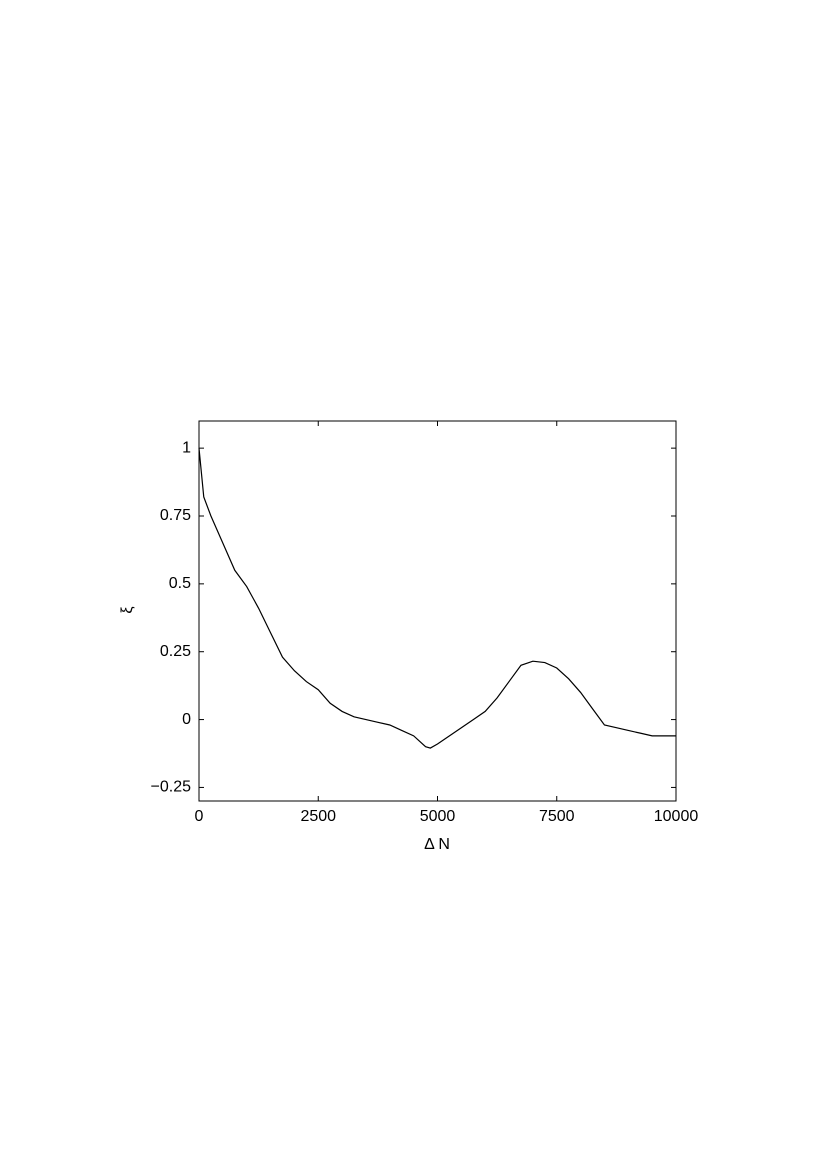 This screenshot has width=827, height=1170. What do you see at coordinates (186, 447) in the screenshot?
I see `y-tick-label: 1` at bounding box center [186, 447].